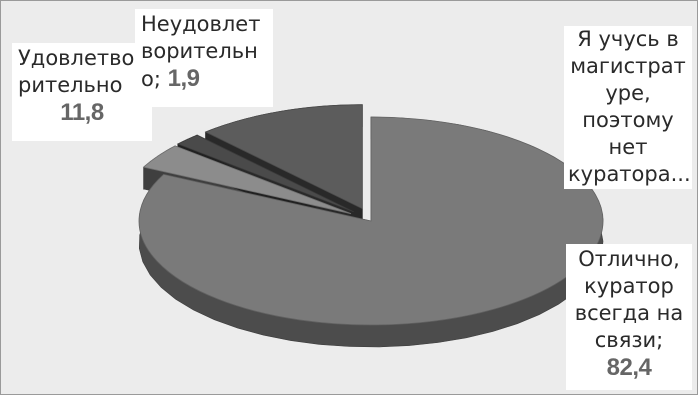 This screenshot has height=396, width=698. Describe the element at coordinates (70, 85) in the screenshot. I see `label-satisfactory-line-2: рительно` at that location.